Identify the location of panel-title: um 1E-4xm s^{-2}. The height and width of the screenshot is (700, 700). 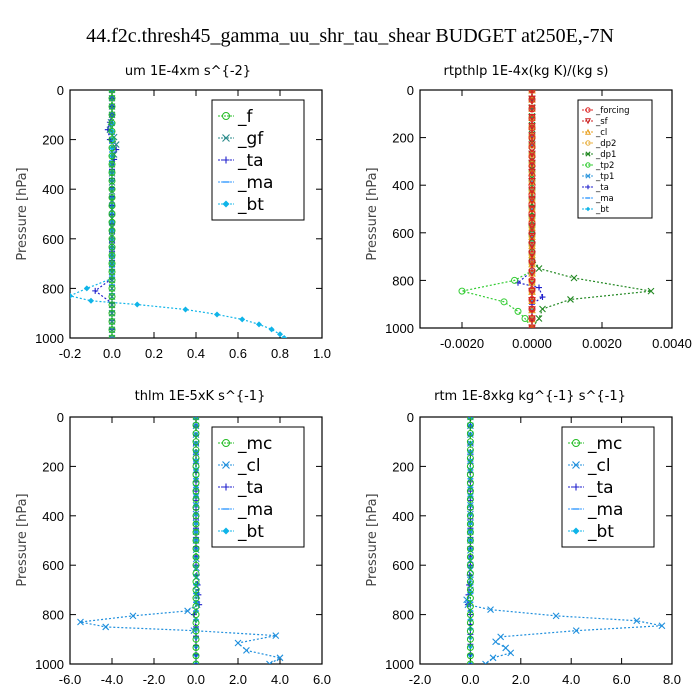
(188, 71).